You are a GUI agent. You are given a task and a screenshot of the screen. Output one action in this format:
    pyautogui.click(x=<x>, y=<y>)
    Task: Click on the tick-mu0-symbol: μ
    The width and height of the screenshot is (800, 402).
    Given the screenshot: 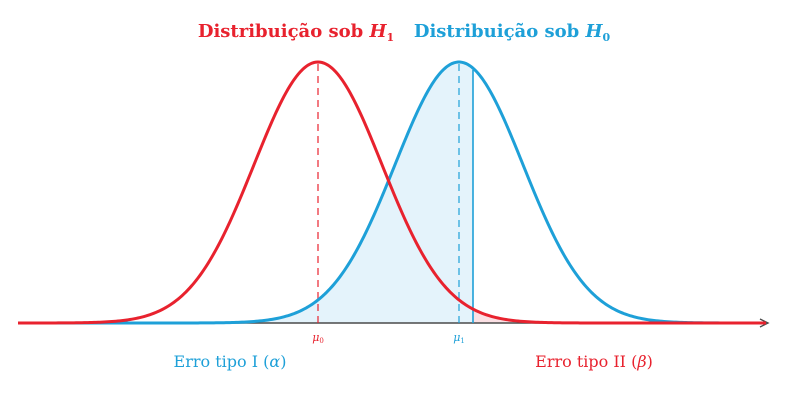 What is the action you would take?
    pyautogui.click(x=315, y=337)
    